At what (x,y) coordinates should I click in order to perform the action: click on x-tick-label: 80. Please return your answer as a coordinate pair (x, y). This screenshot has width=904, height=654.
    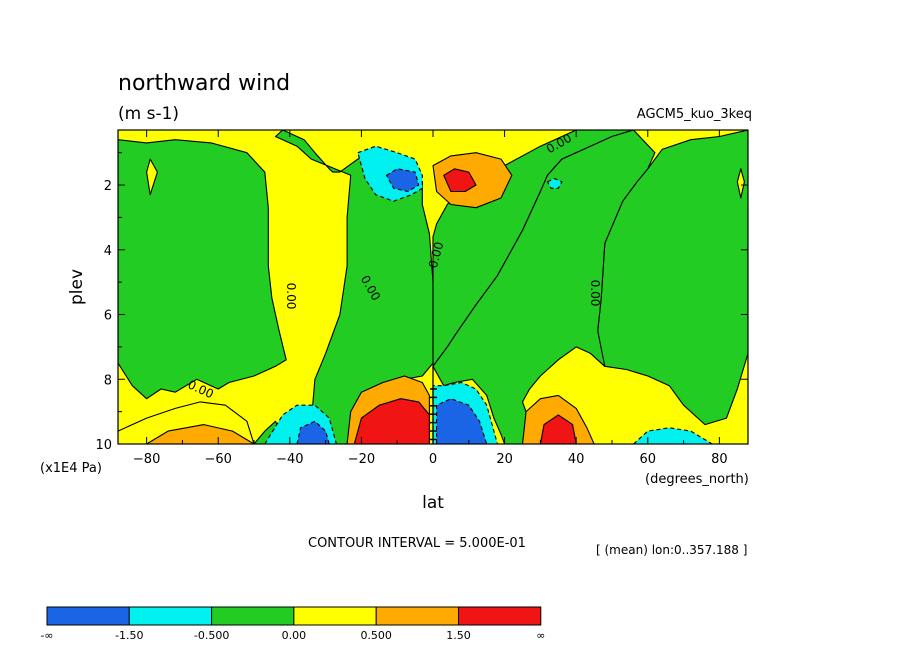
    Looking at the image, I should click on (719, 459).